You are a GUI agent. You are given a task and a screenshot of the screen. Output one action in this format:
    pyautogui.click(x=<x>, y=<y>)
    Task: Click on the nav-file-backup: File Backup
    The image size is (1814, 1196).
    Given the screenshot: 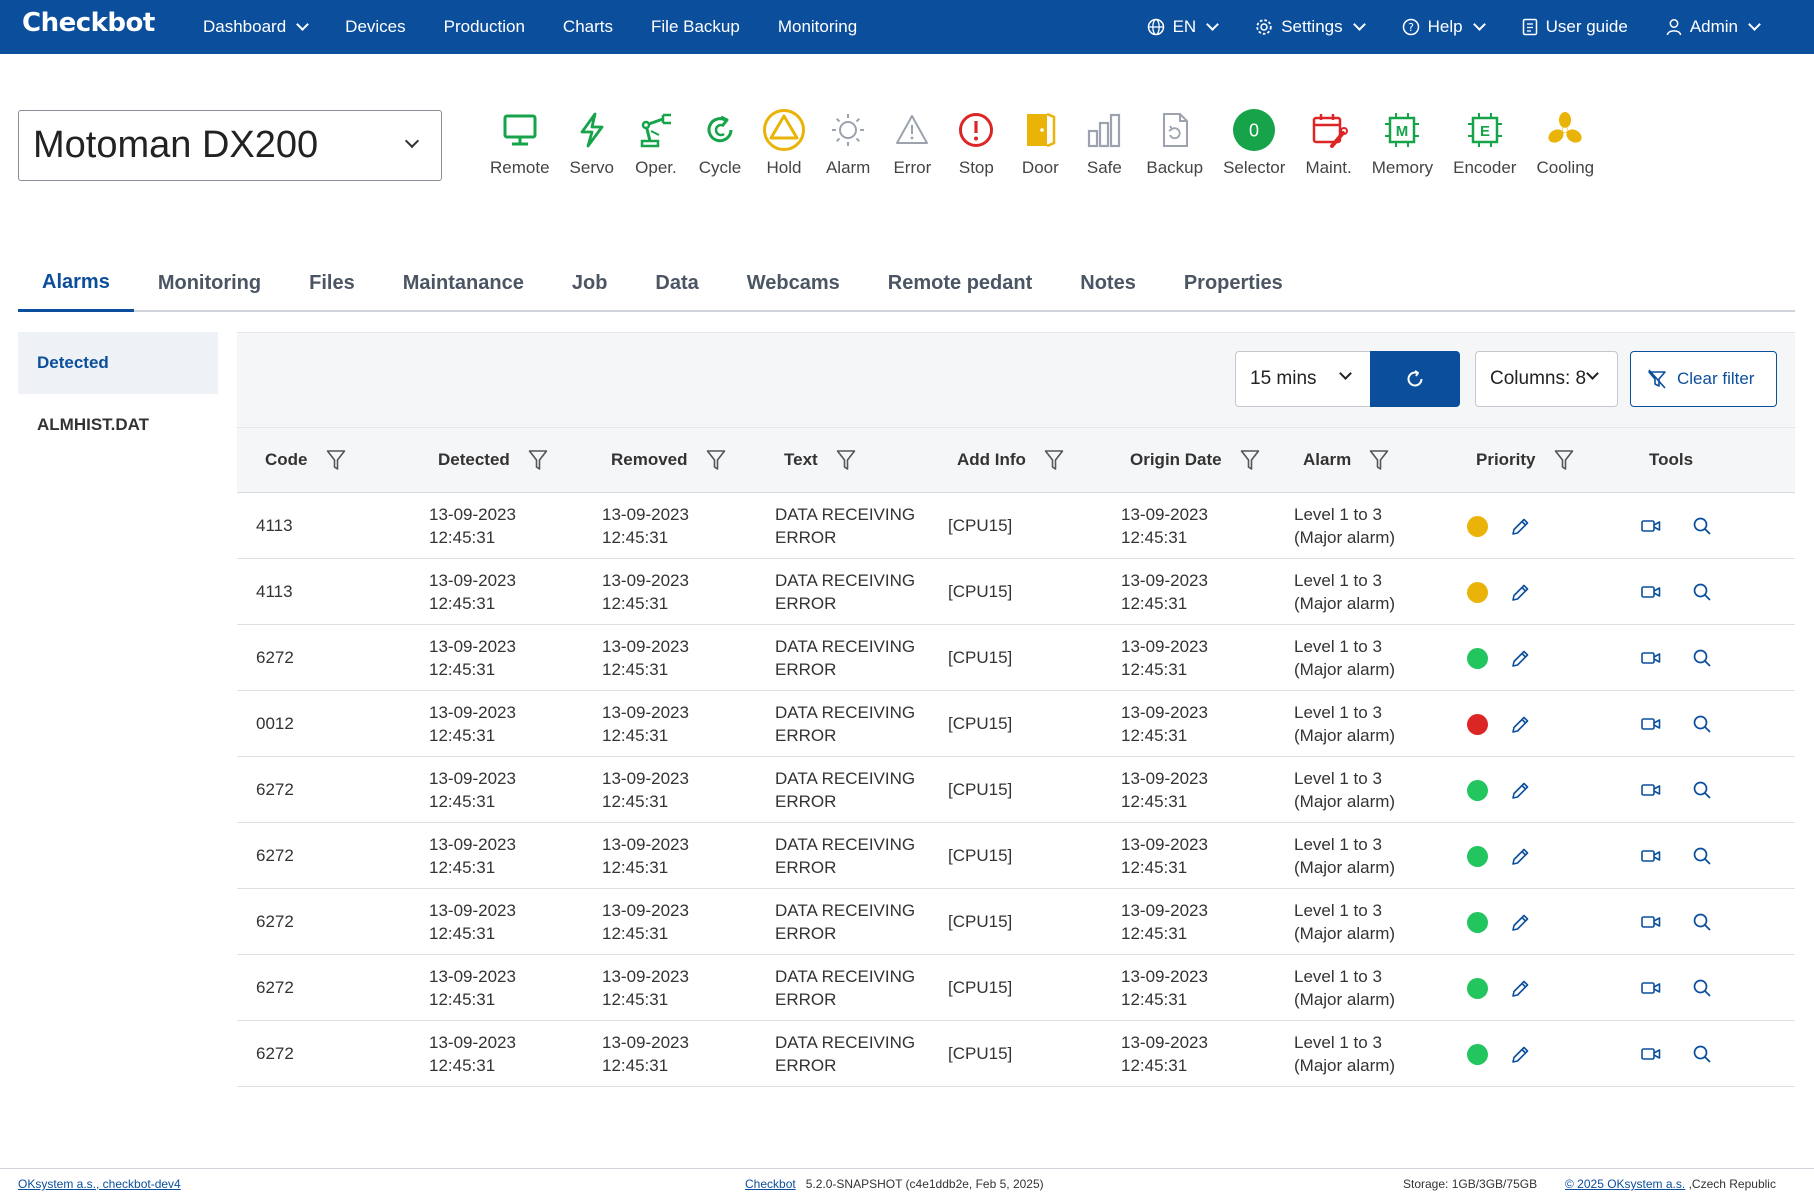 What is the action you would take?
    pyautogui.click(x=695, y=27)
    